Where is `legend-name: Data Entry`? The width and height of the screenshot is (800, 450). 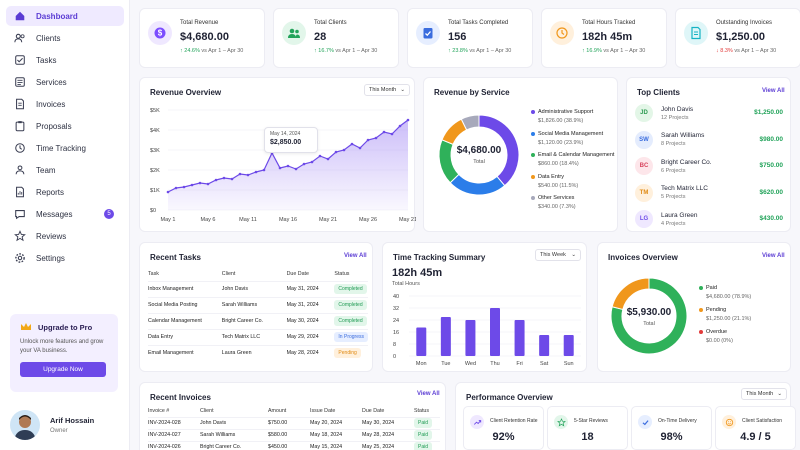
legend-name: Data Entry is located at coordinates (551, 176).